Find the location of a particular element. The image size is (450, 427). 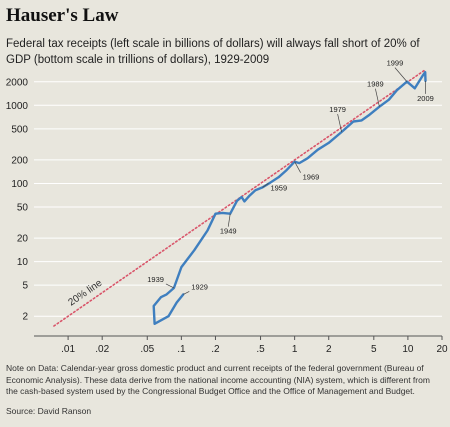

y-tick-label: 20 is located at coordinates (23, 239).